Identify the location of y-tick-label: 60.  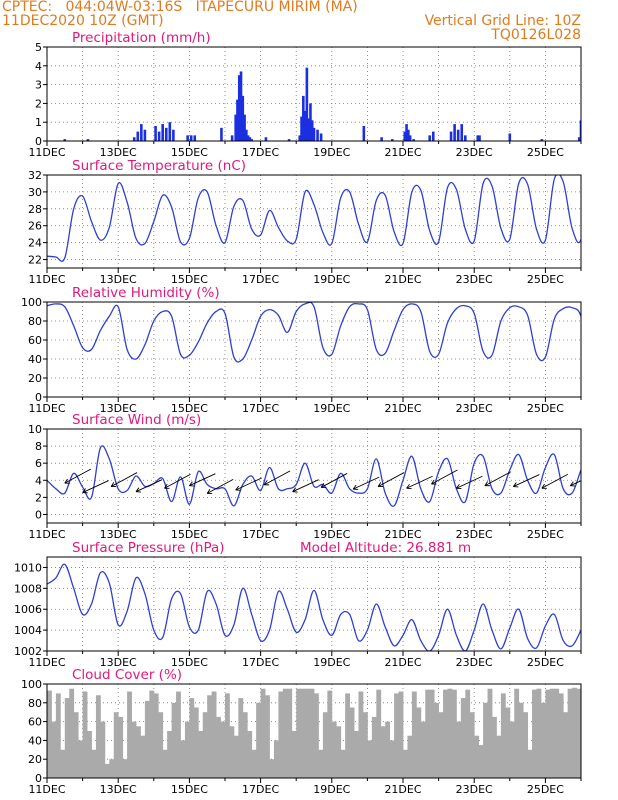
(35, 340).